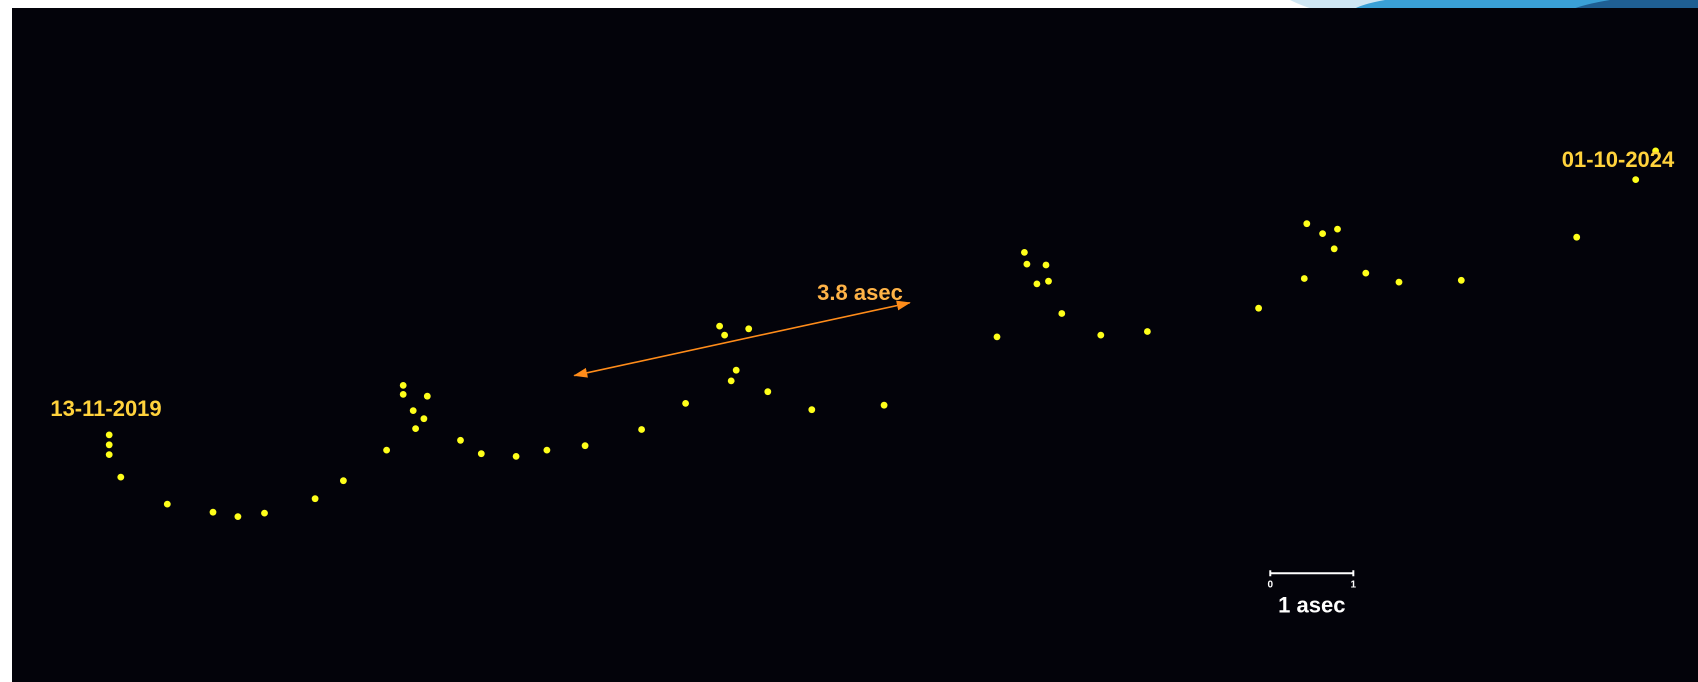  What do you see at coordinates (742, 339) in the screenshot?
I see `separation-arrow` at bounding box center [742, 339].